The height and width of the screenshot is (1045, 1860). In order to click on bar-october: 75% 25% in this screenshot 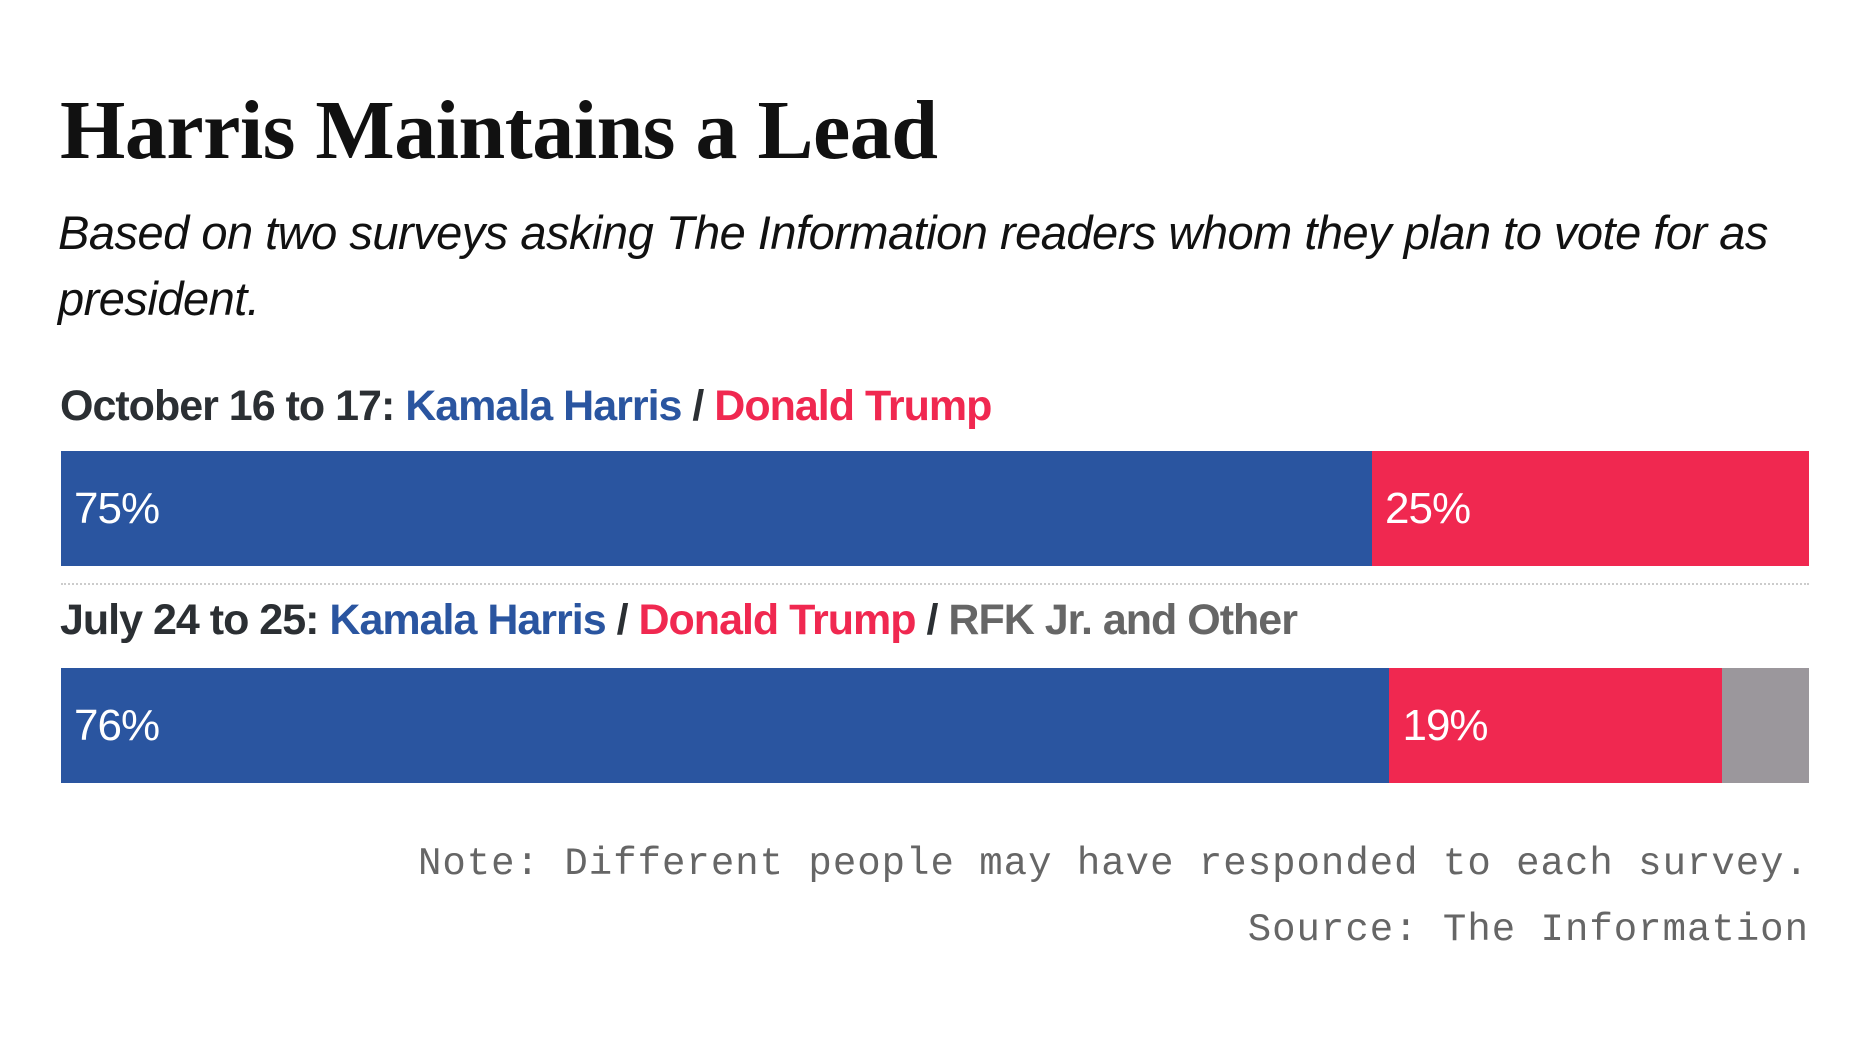, I will do `click(935, 508)`.